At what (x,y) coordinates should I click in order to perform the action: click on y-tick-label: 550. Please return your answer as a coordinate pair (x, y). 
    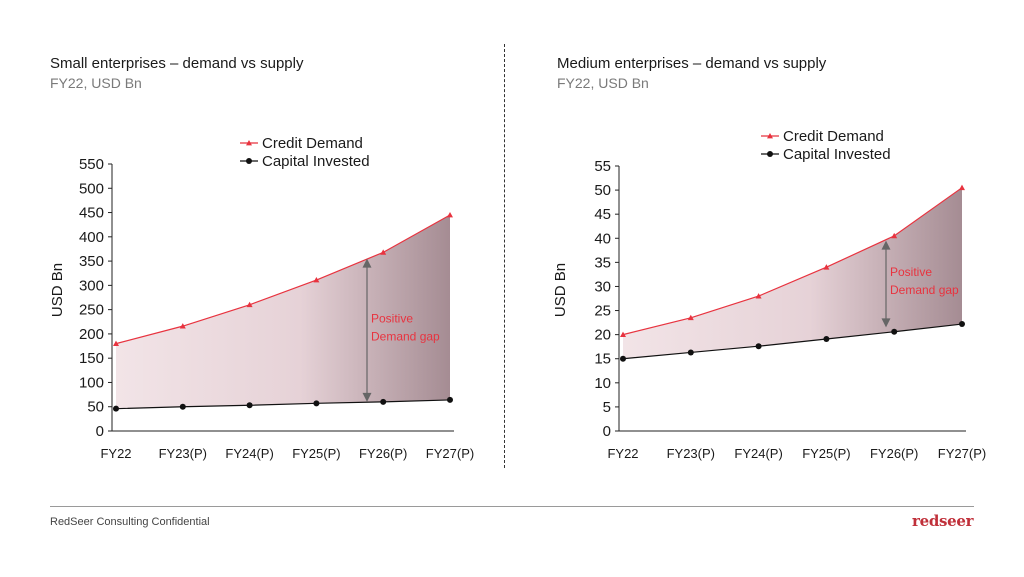
    Looking at the image, I should click on (91, 164).